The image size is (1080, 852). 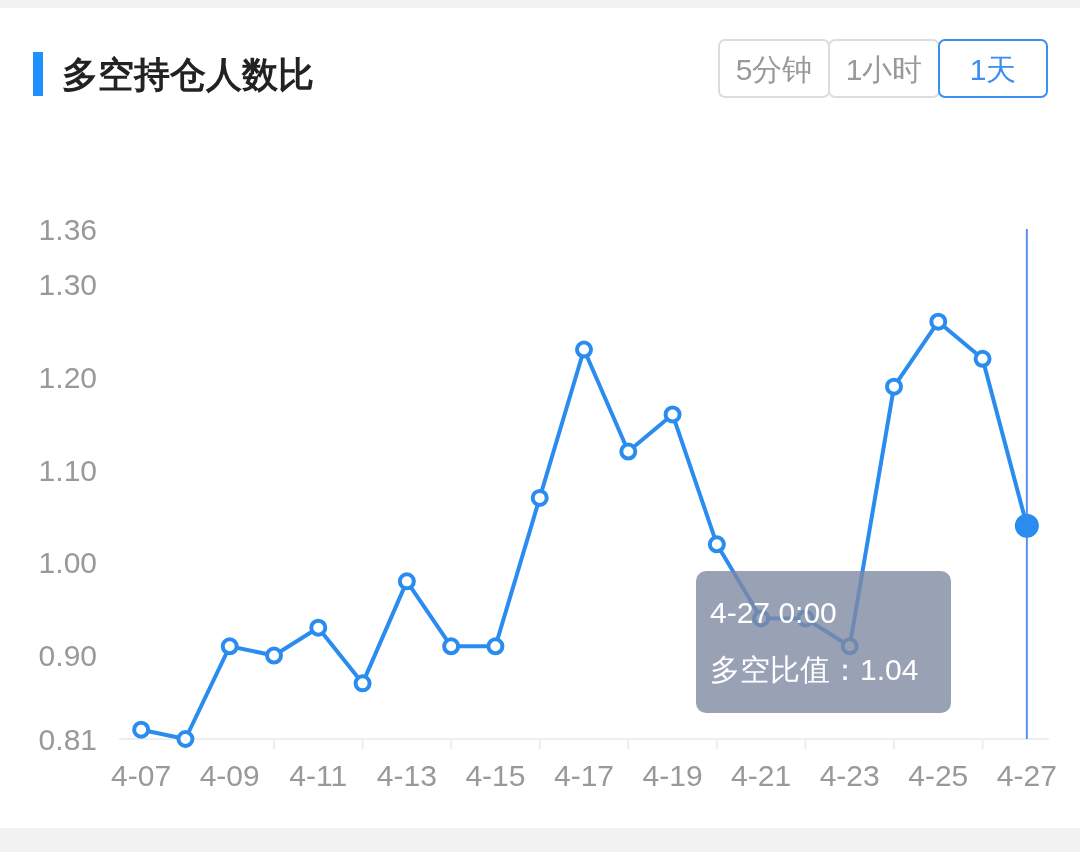 I want to click on annotation: 4-27 0:00, so click(x=773, y=612).